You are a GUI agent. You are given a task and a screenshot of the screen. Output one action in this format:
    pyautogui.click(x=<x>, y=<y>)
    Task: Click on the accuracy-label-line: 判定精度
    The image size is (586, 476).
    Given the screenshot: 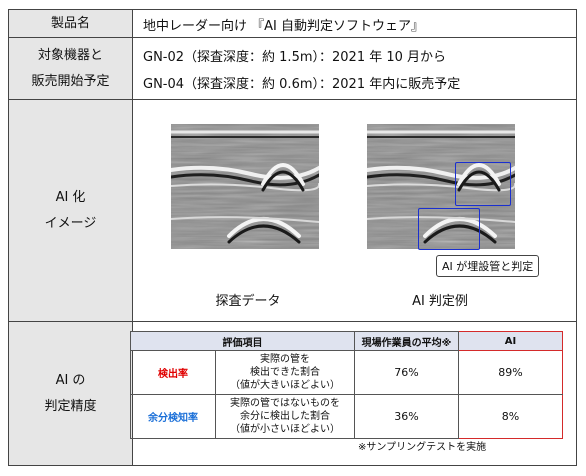 What is the action you would take?
    pyautogui.click(x=70, y=406)
    